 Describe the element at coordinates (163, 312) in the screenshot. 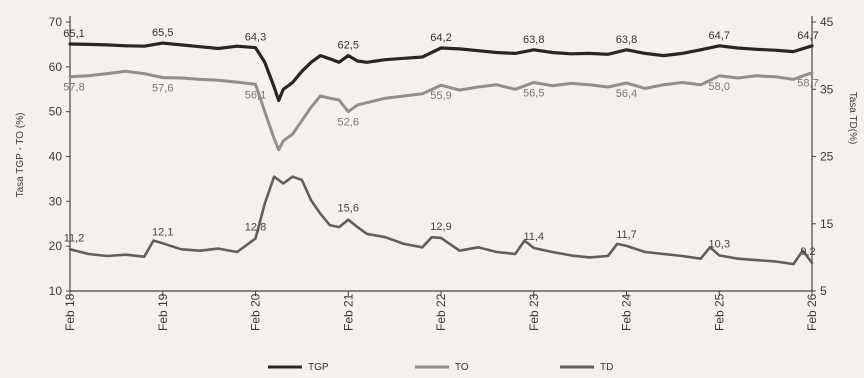

I see `x-tick-label-1: Feb 19` at that location.